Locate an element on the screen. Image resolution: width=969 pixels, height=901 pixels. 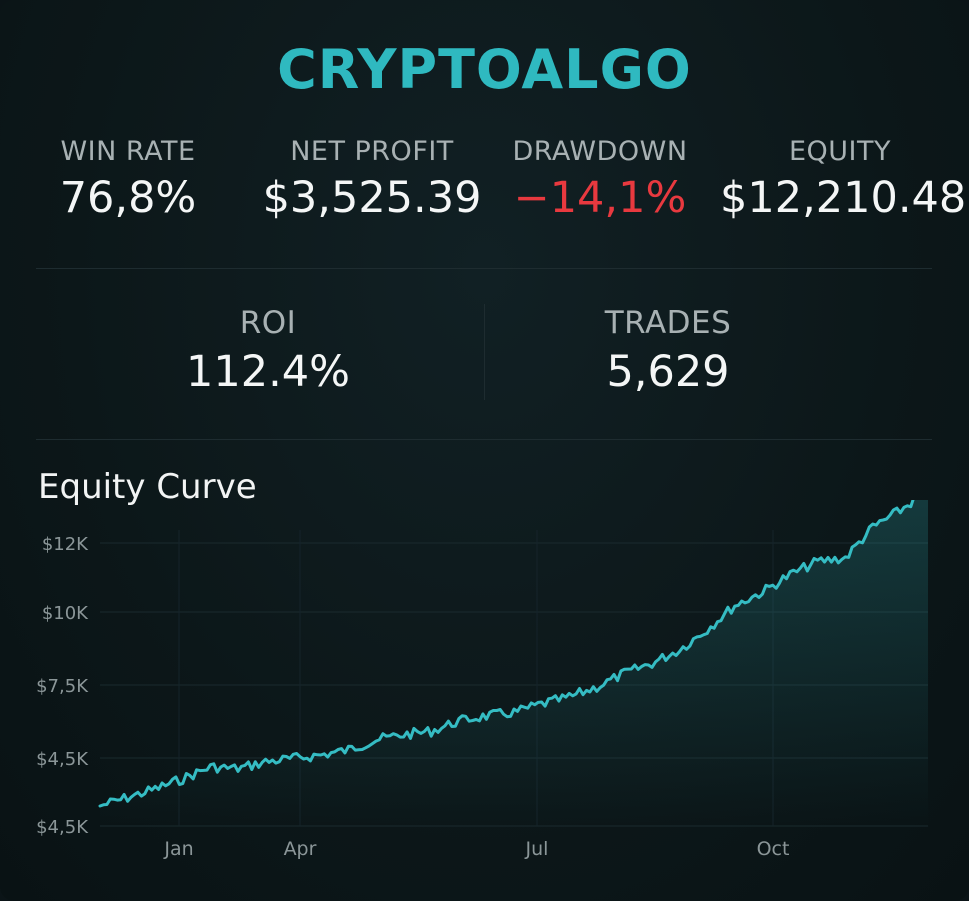
chart-title: Equity Curve is located at coordinates (147, 487).